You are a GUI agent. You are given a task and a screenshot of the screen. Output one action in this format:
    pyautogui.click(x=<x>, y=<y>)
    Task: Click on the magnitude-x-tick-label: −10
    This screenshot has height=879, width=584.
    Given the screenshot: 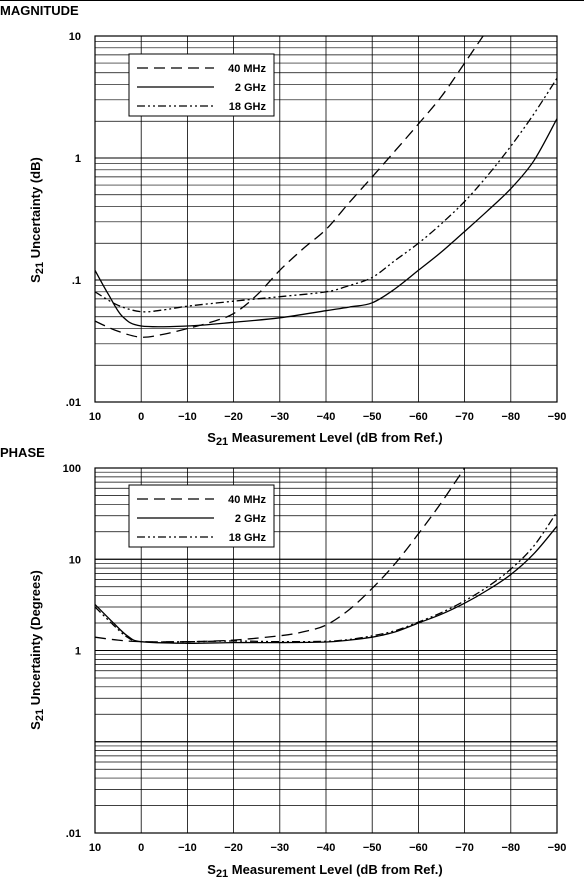 What is the action you would take?
    pyautogui.click(x=187, y=417)
    